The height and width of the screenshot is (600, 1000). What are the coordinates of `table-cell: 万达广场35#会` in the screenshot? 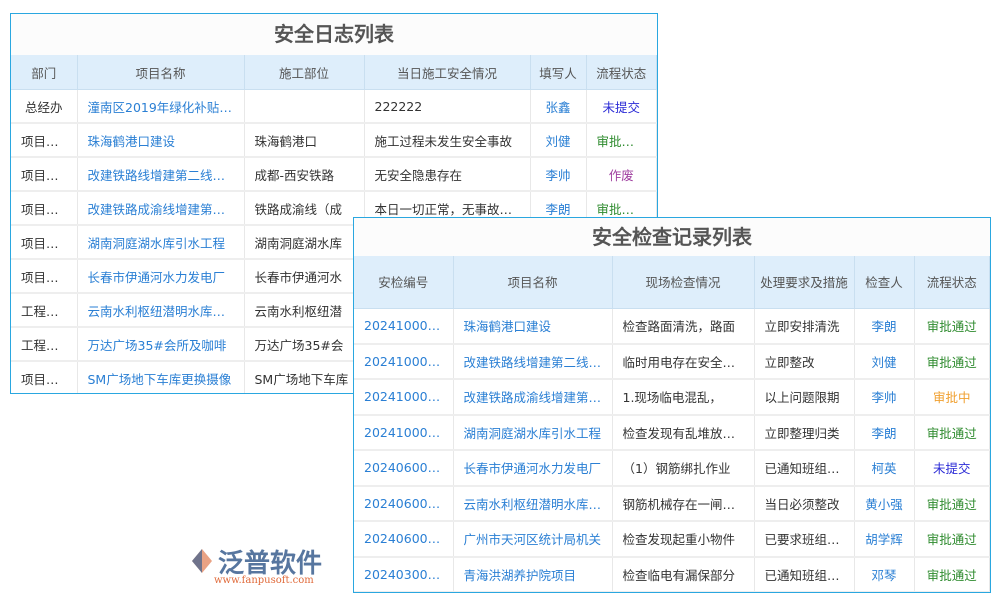 It's located at (304, 344).